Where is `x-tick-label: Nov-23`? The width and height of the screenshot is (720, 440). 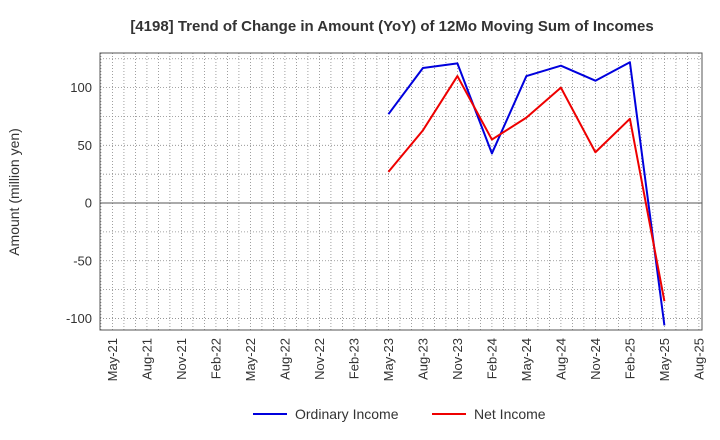 x-tick-label: Nov-23 is located at coordinates (457, 359).